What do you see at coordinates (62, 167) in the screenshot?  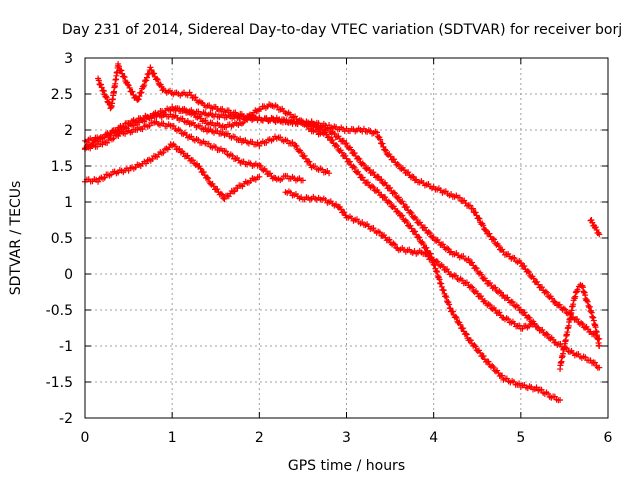 I see `y-tick-label: 1.5` at bounding box center [62, 167].